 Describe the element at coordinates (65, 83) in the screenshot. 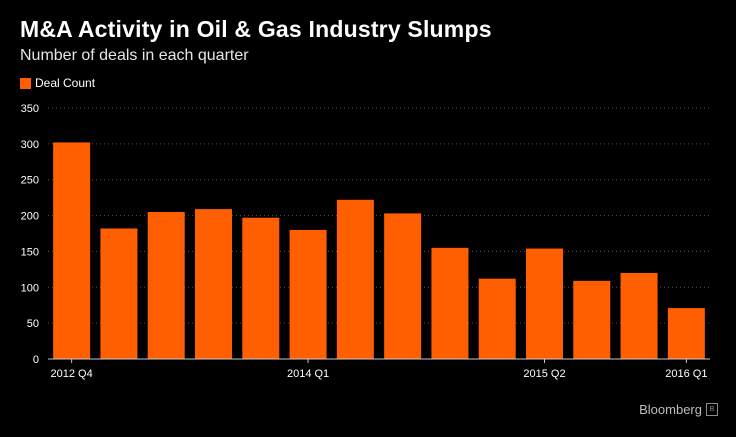

I see `legend-label: Deal Count` at that location.